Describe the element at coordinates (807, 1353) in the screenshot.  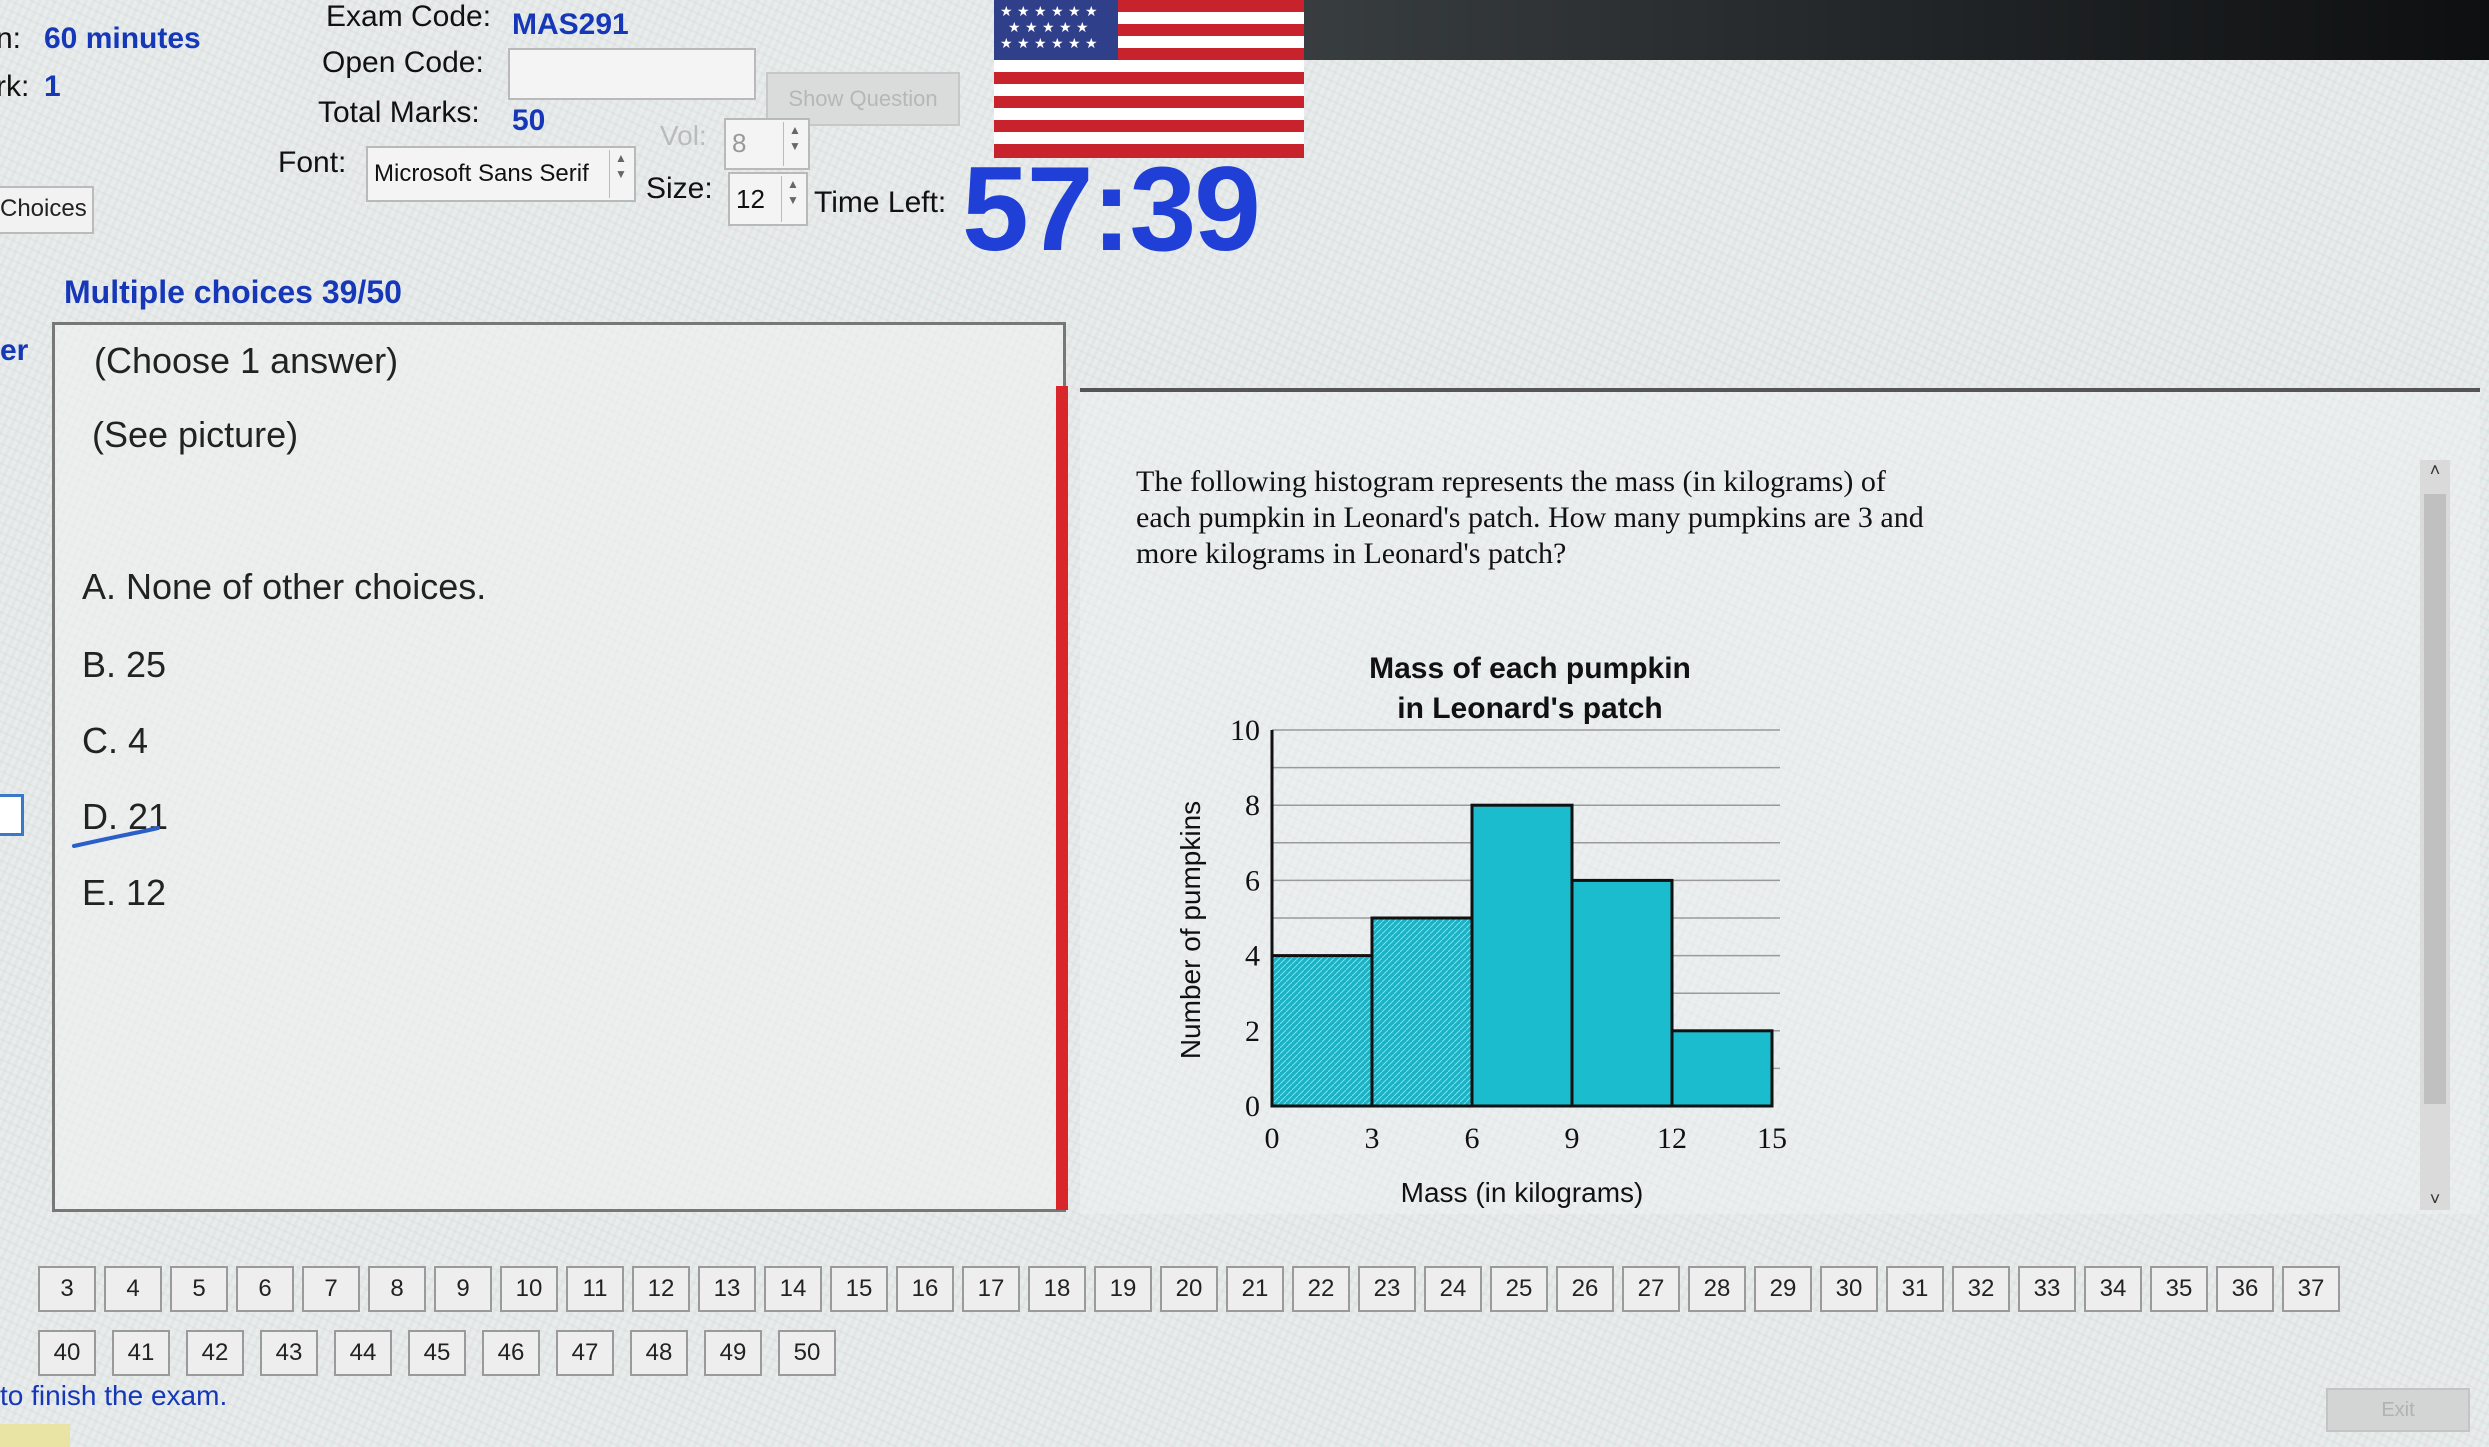
I see `question-nav-button: 50` at that location.